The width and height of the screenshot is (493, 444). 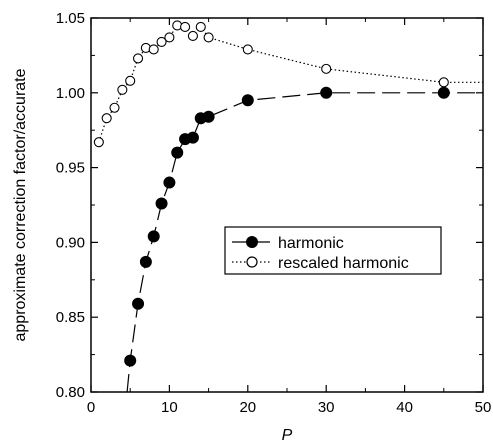 I want to click on x-tick-label: 50, so click(x=483, y=407).